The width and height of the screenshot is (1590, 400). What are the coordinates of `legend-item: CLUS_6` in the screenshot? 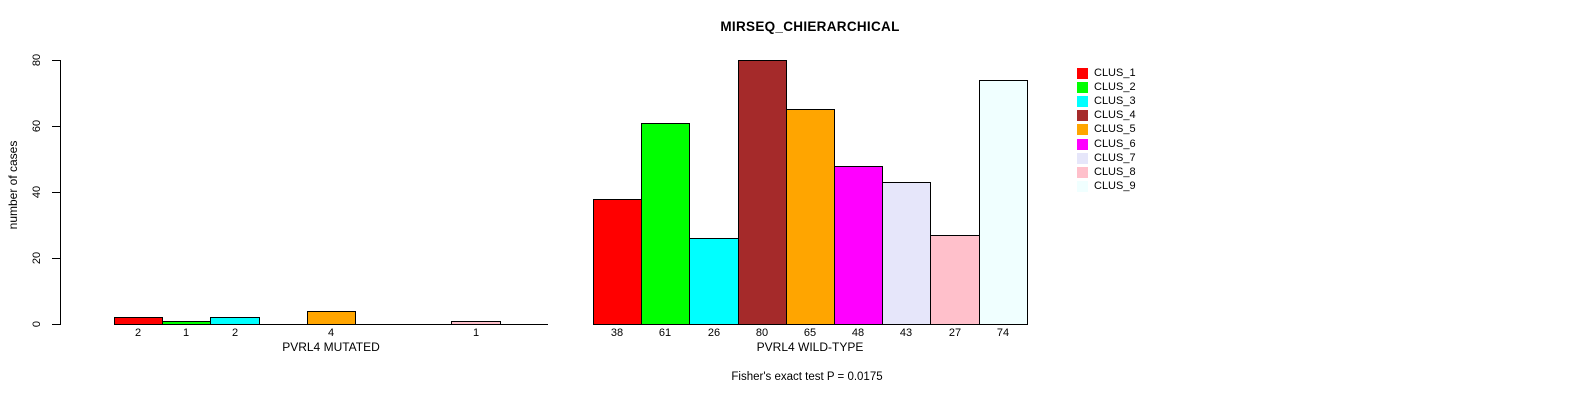 It's located at (1106, 144).